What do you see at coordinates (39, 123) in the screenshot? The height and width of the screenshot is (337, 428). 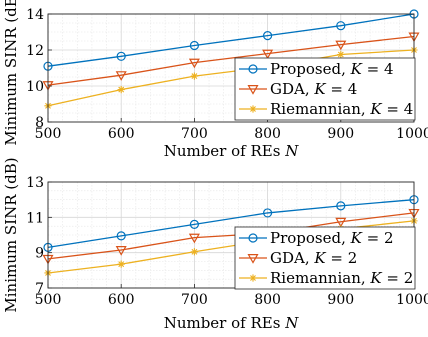 I see `y-tick-label: 8` at bounding box center [39, 123].